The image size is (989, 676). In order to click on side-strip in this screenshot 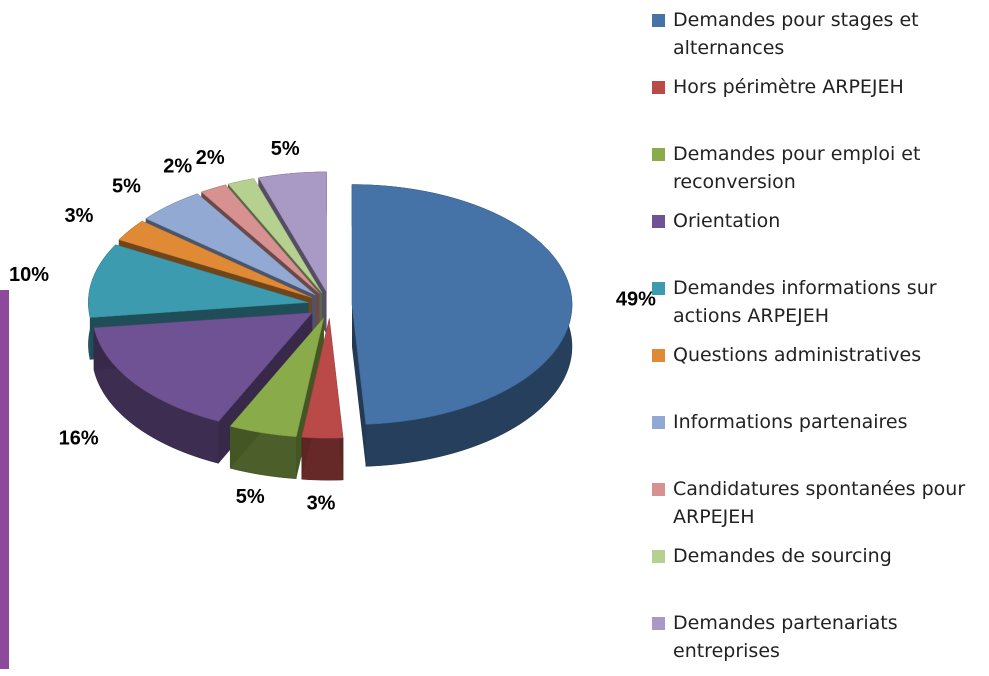, I will do `click(4, 479)`.